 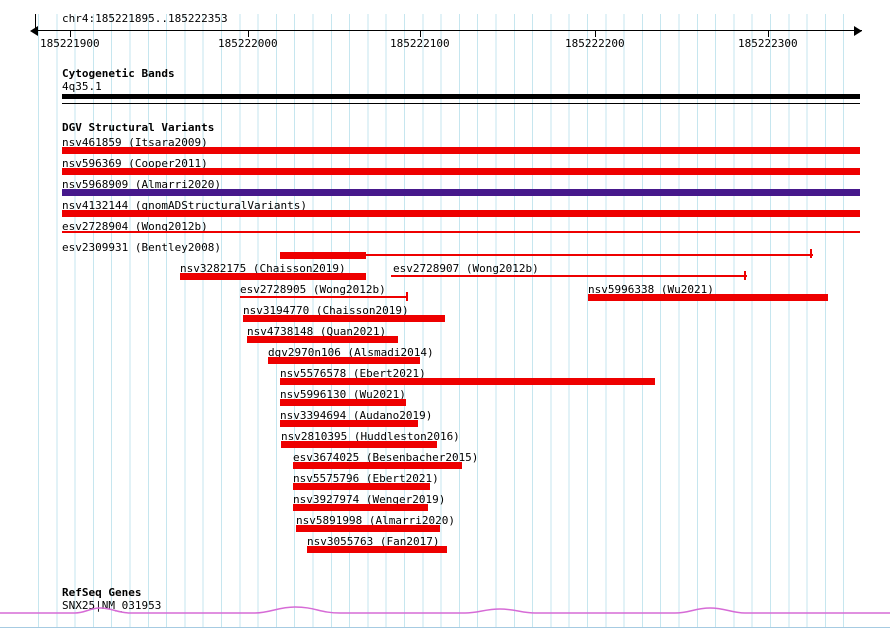 I want to click on variant-label: nsv5576578 (Ebert2021), so click(x=353, y=373).